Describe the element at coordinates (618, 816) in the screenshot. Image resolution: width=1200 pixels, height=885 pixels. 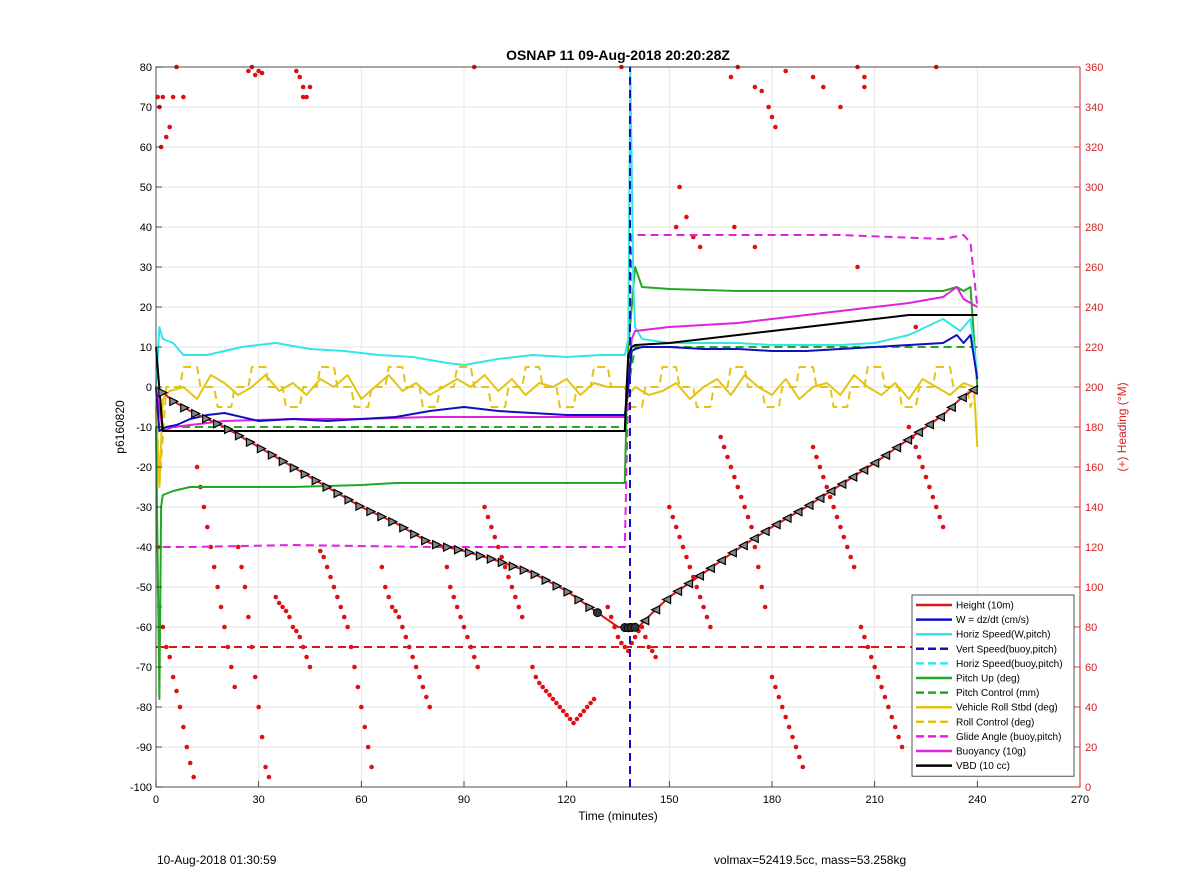
I see `x-axis-label: Time (minutes)` at that location.